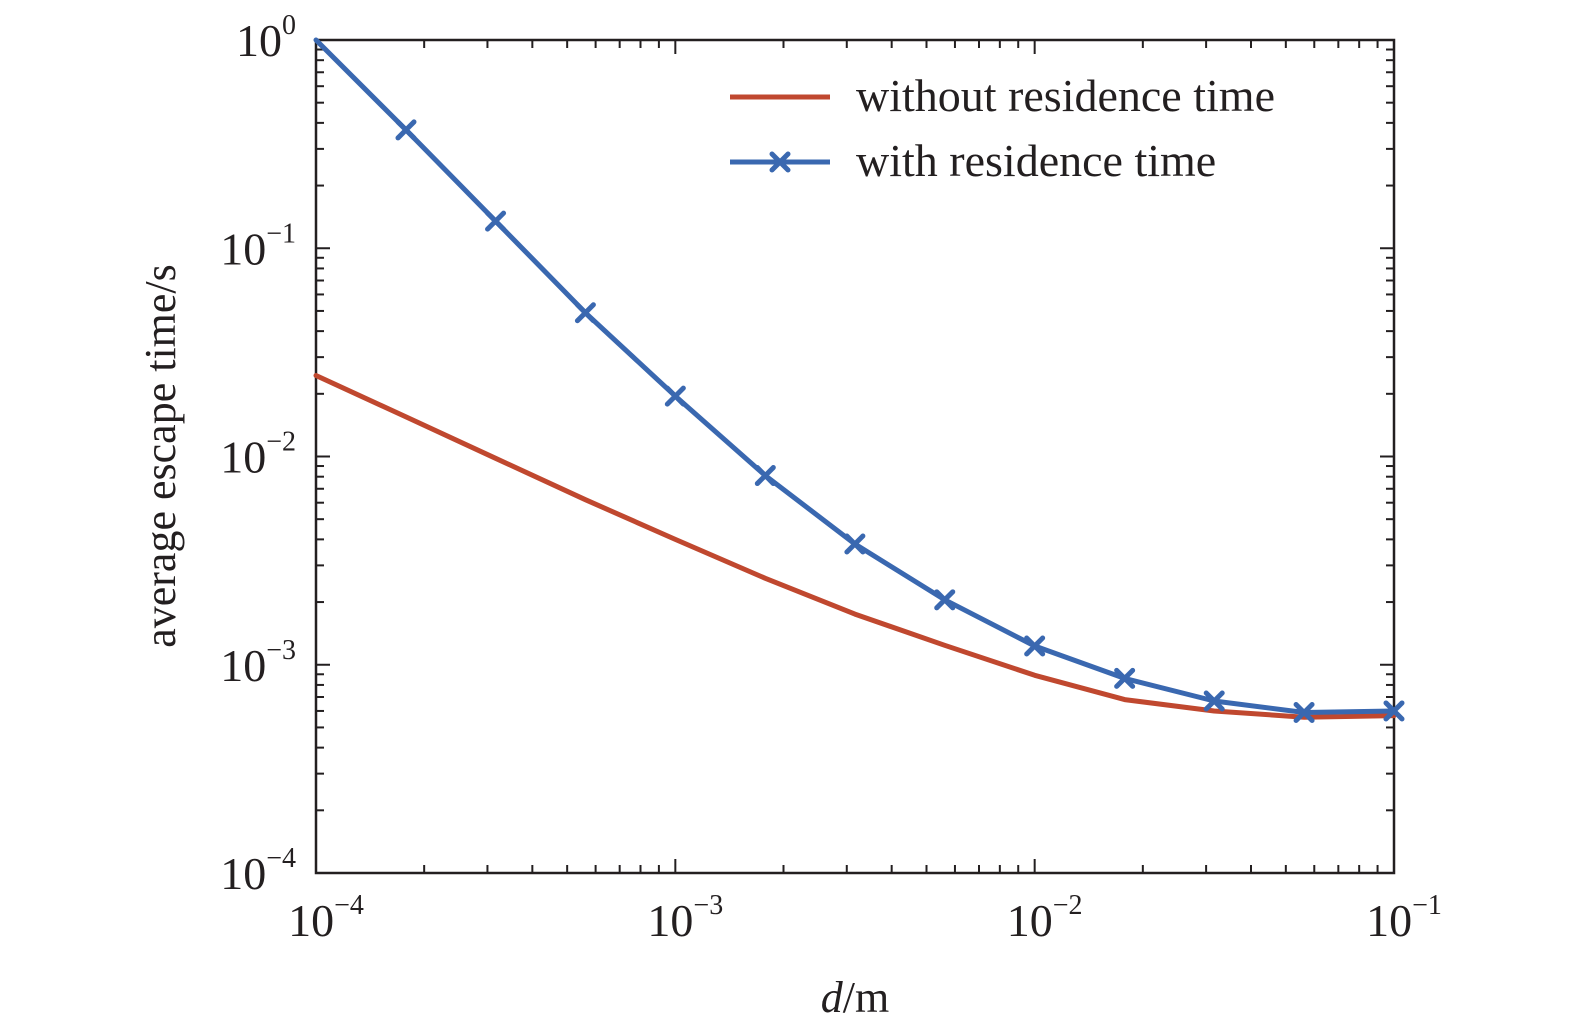 Image resolution: width=1575 pixels, height=1034 pixels. I want to click on x-tick-label: 10⁻¹, so click(1404, 918).